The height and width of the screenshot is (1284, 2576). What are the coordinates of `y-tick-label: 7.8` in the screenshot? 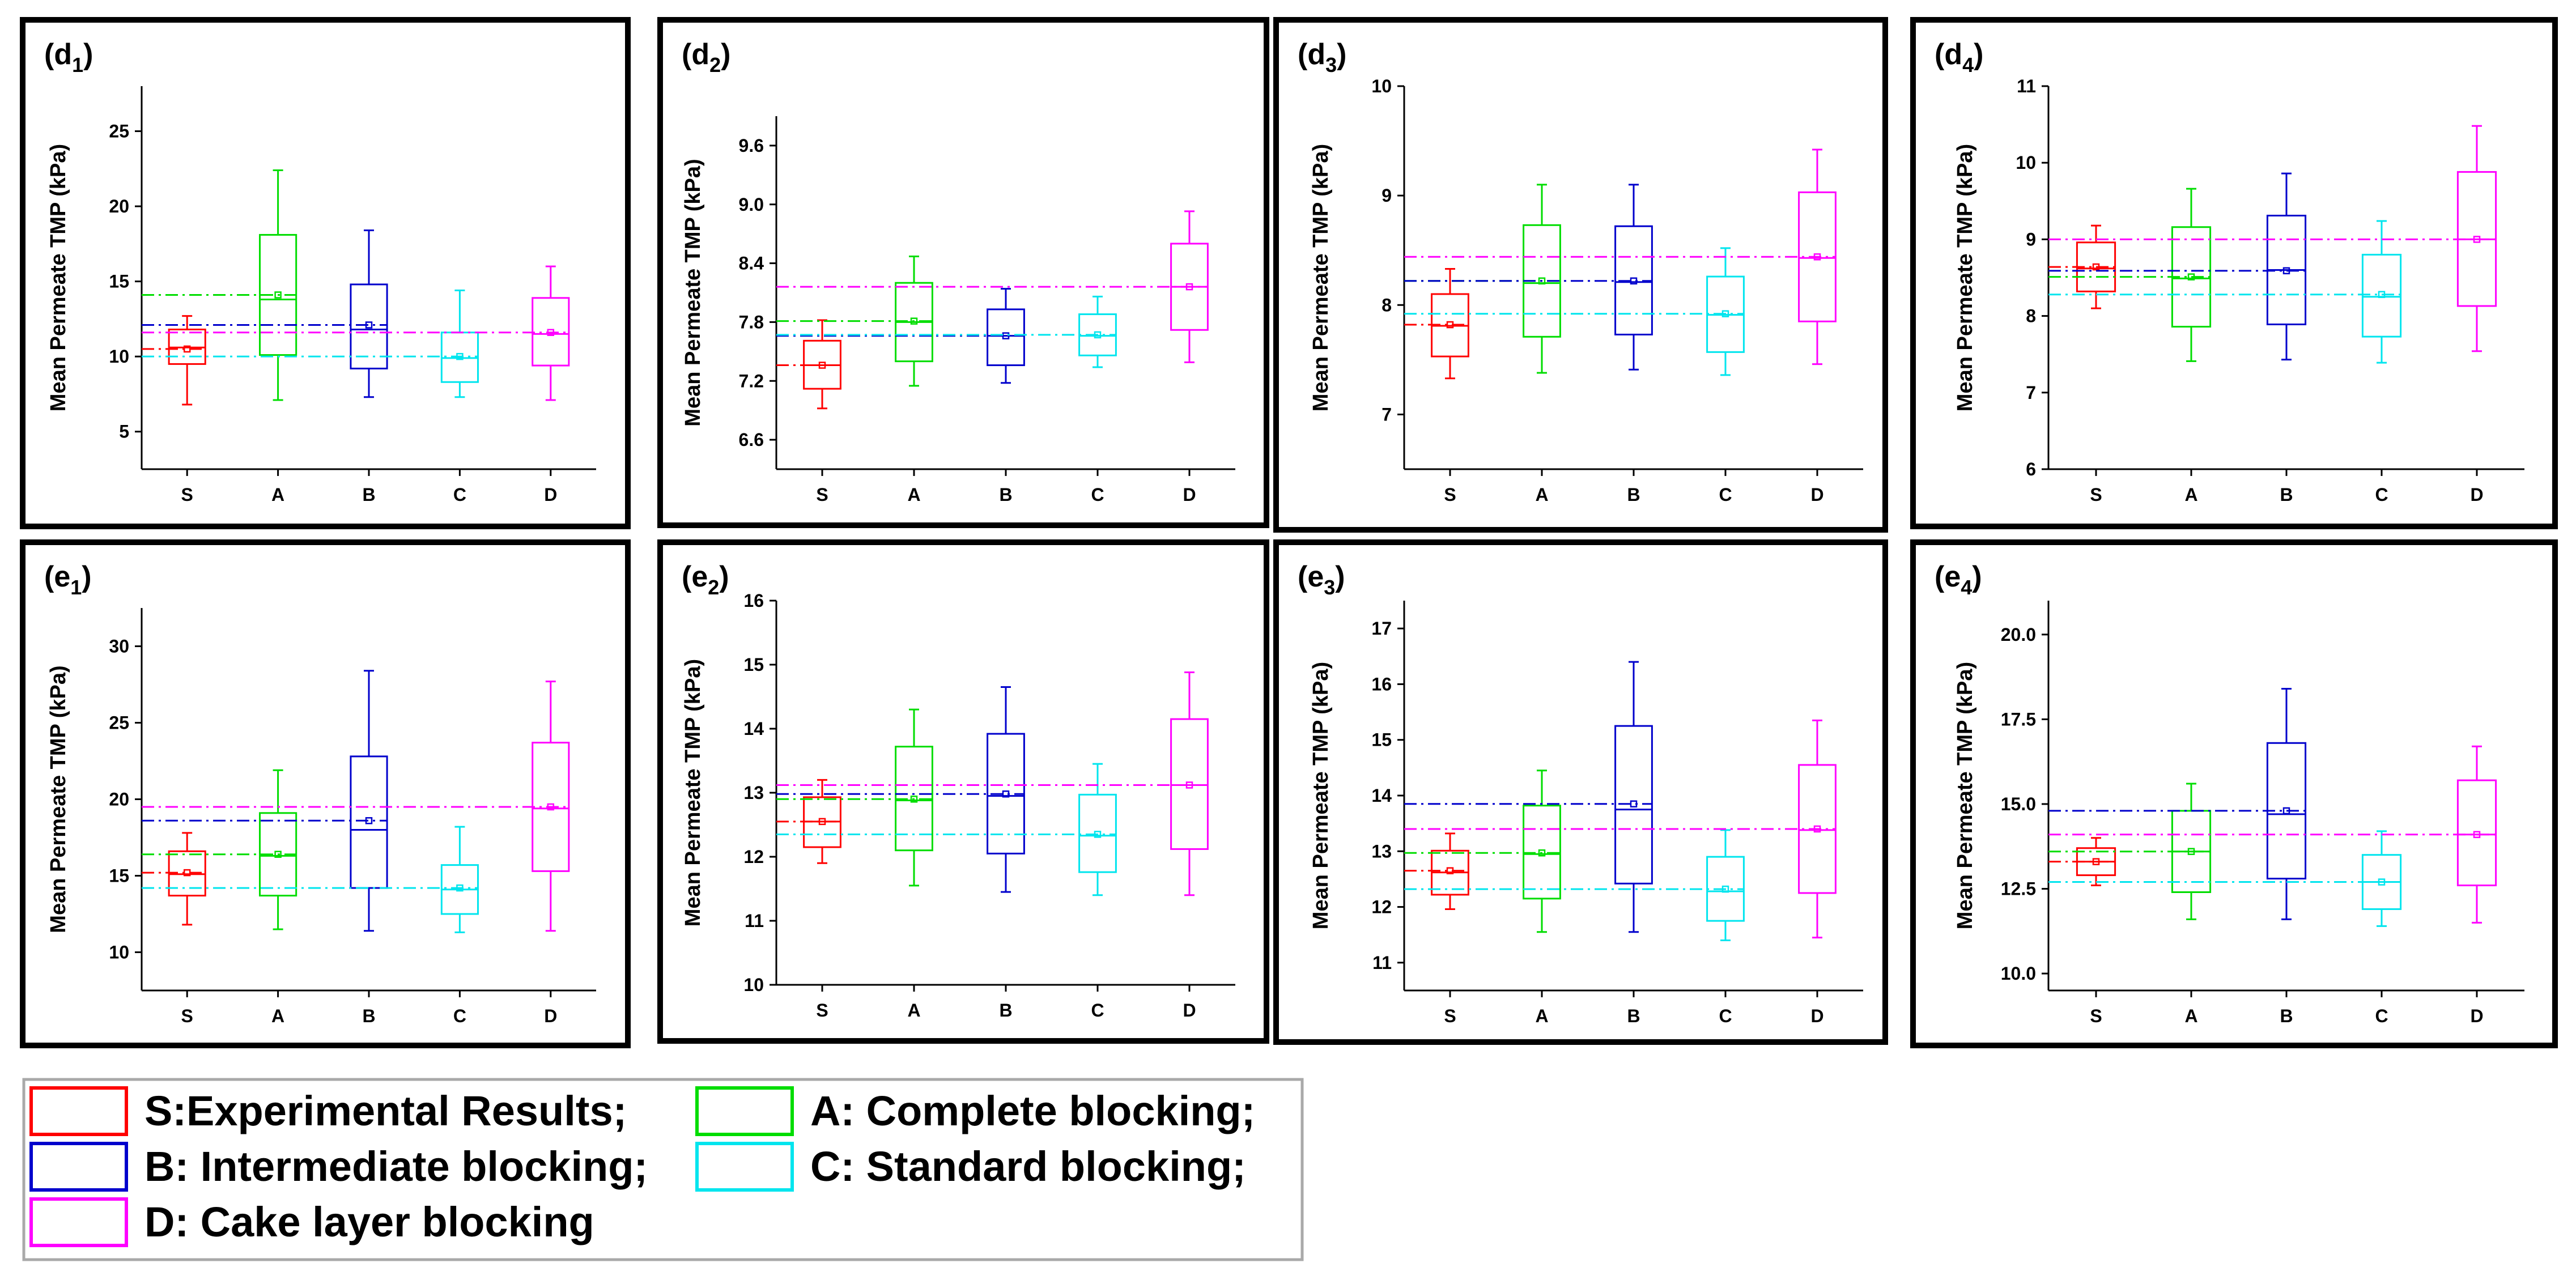 It's located at (751, 322).